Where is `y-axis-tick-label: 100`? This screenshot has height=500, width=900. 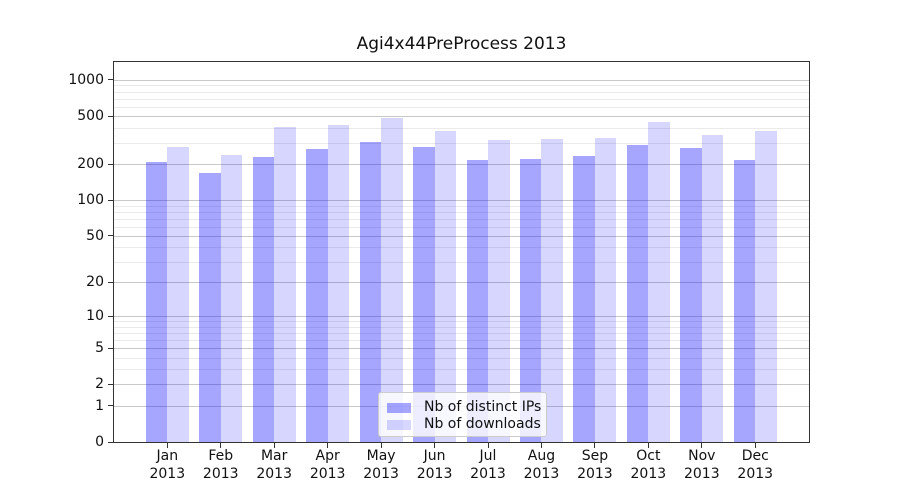
y-axis-tick-label: 100 is located at coordinates (90, 200).